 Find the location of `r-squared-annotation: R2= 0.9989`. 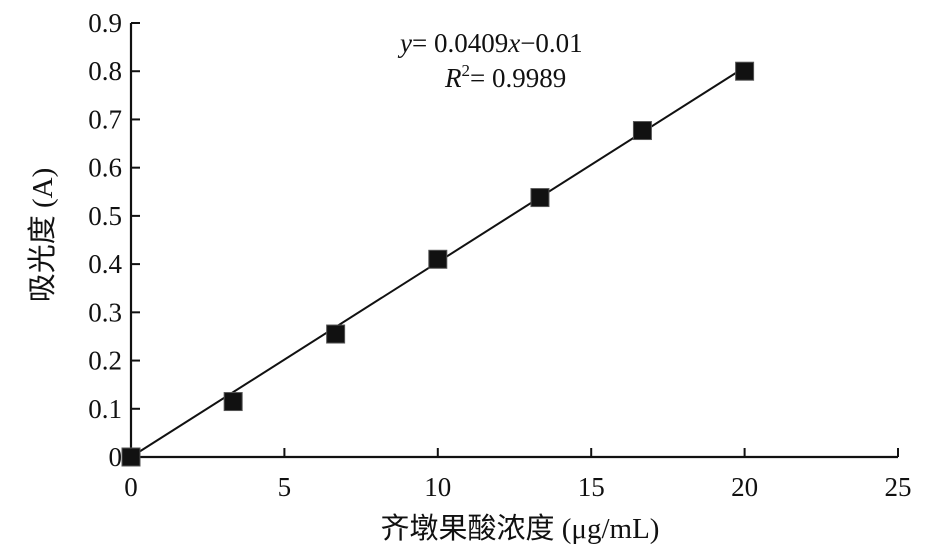

r-squared-annotation: R2= 0.9989 is located at coordinates (505, 77).